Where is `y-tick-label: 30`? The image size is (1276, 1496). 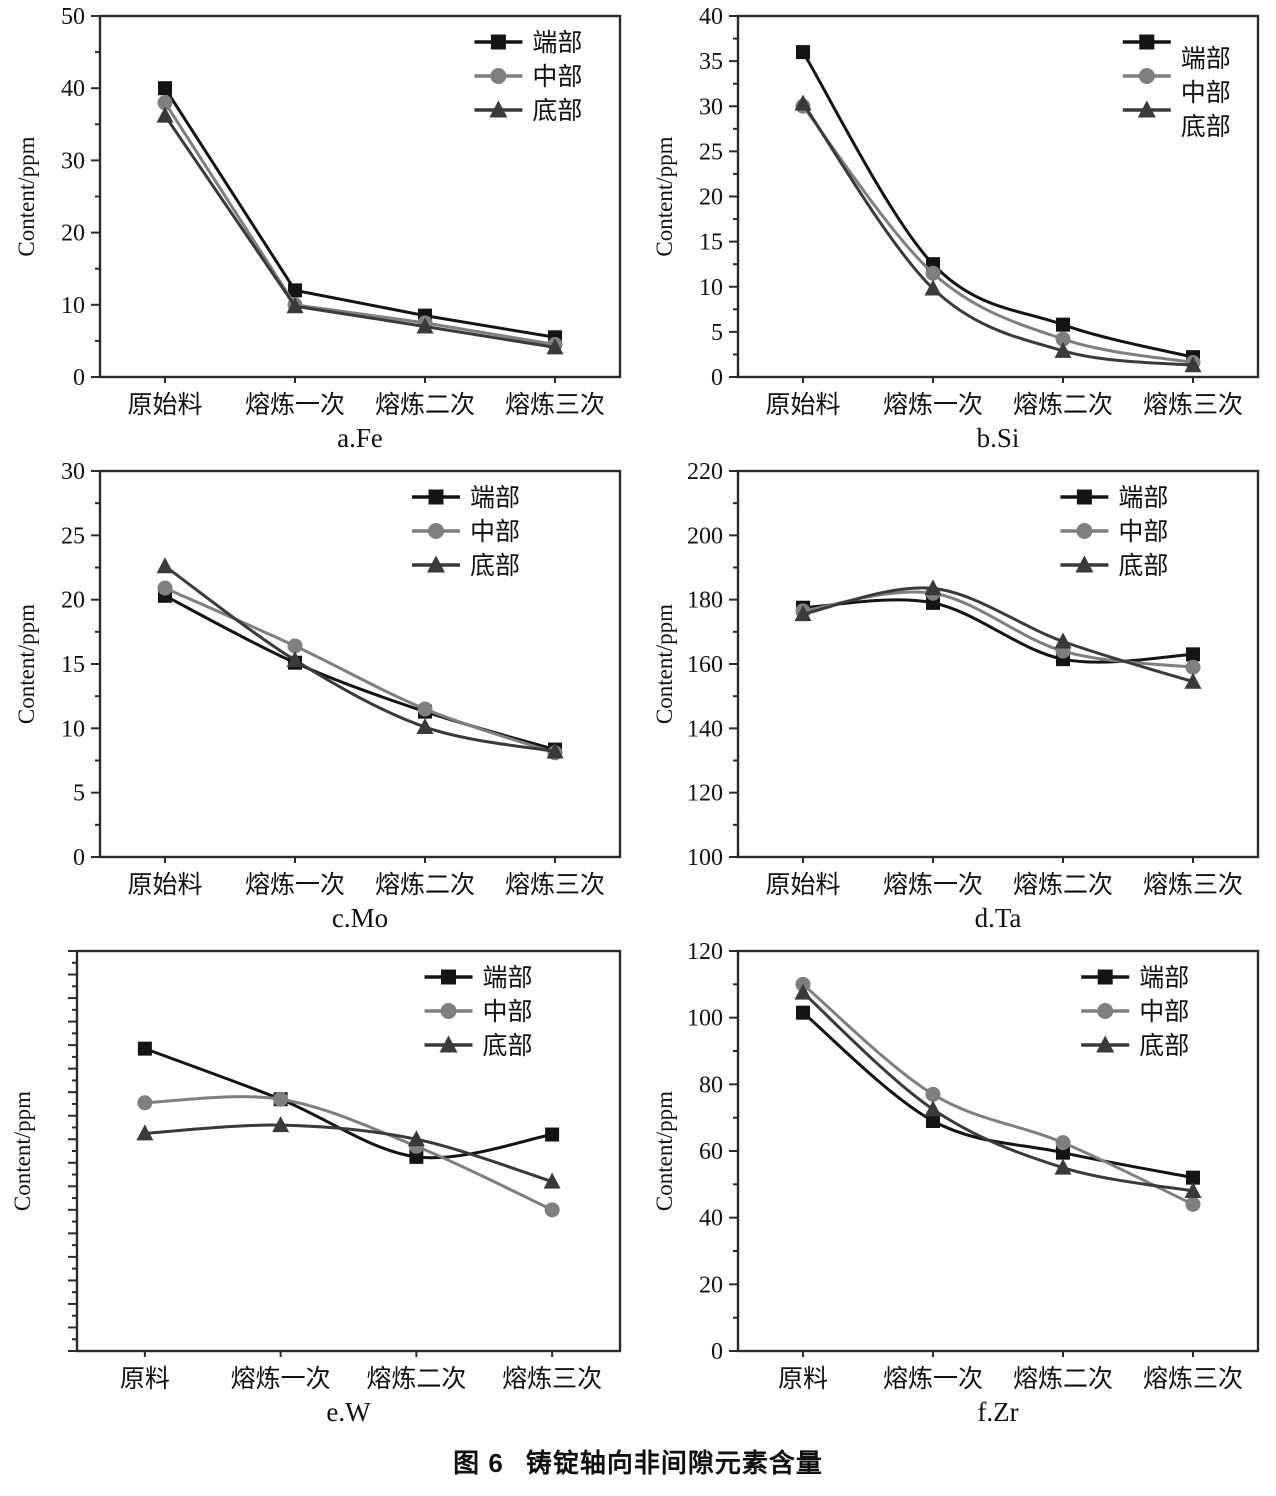 y-tick-label: 30 is located at coordinates (73, 161).